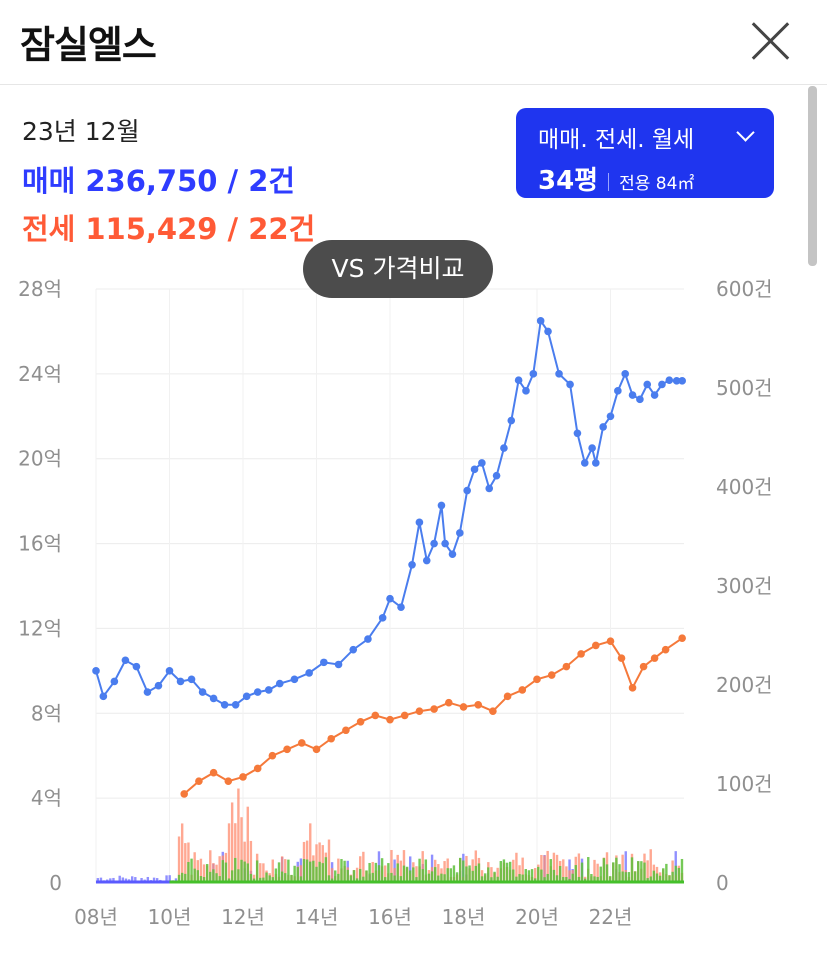 Image resolution: width=827 pixels, height=976 pixels. What do you see at coordinates (40, 374) in the screenshot?
I see `y-tick-label: 24억` at bounding box center [40, 374].